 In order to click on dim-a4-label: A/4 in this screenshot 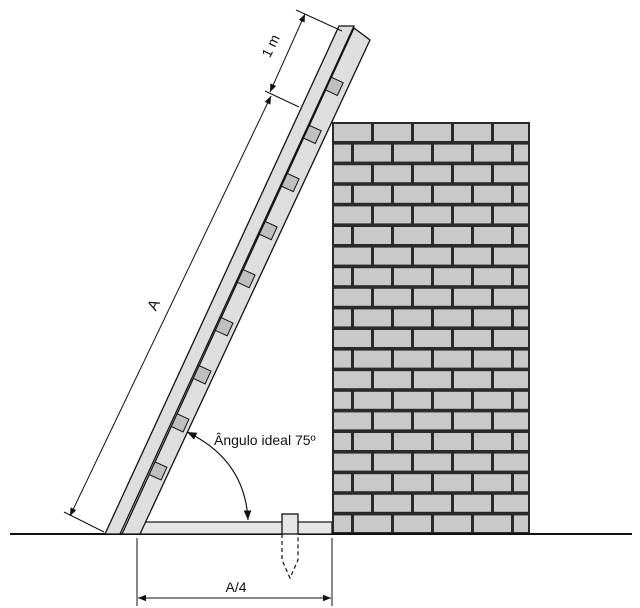, I will do `click(235, 587)`.